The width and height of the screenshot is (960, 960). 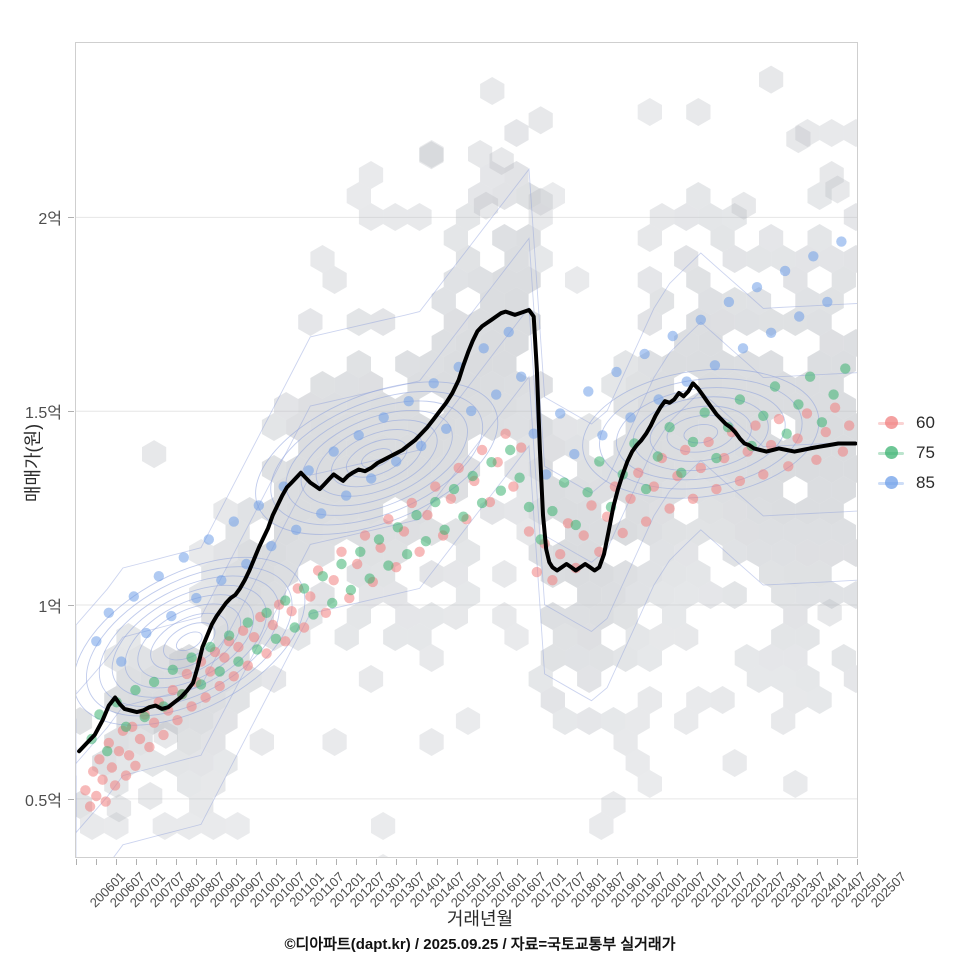 What do you see at coordinates (50, 608) in the screenshot?
I see `y-tick-label: 1억` at bounding box center [50, 608].